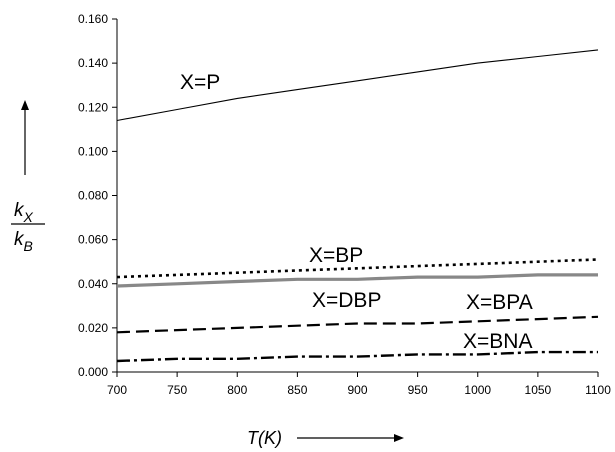 The width and height of the screenshot is (615, 452). I want to click on x-tick-label: 800, so click(237, 390).